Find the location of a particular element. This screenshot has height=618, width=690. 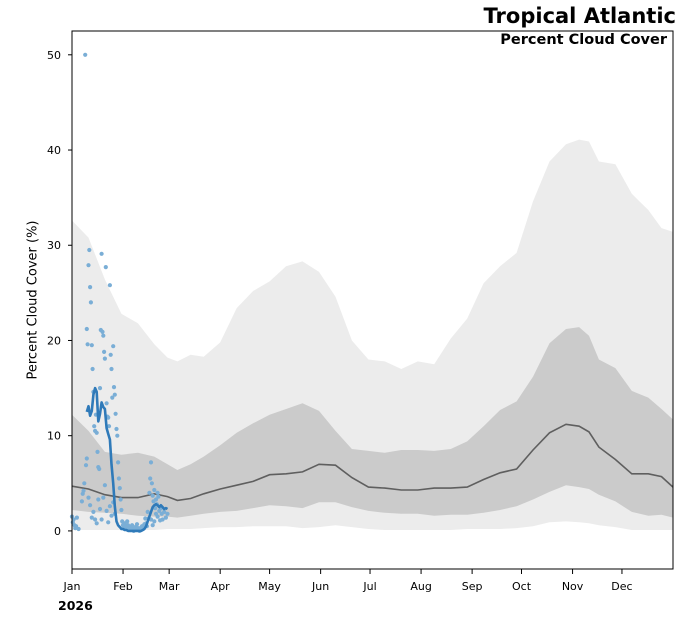

chart-title: Tropical Atlantic is located at coordinates (579, 16).